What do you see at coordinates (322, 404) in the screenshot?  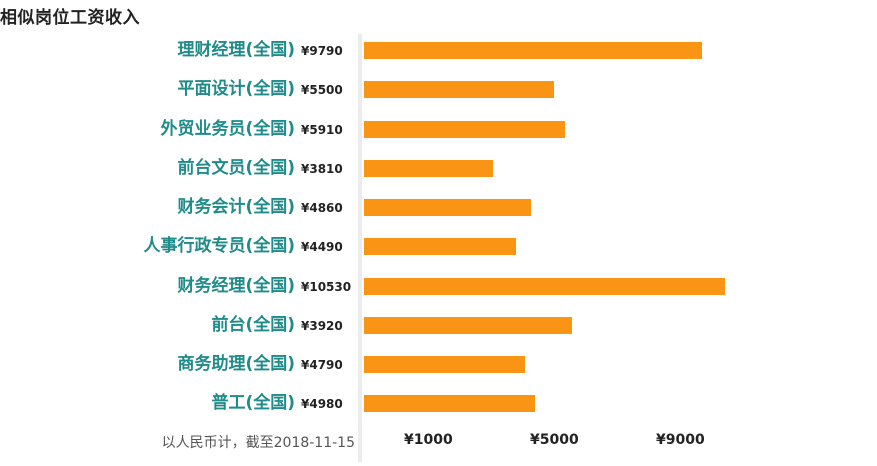 I see `value-label: ¥4980` at bounding box center [322, 404].